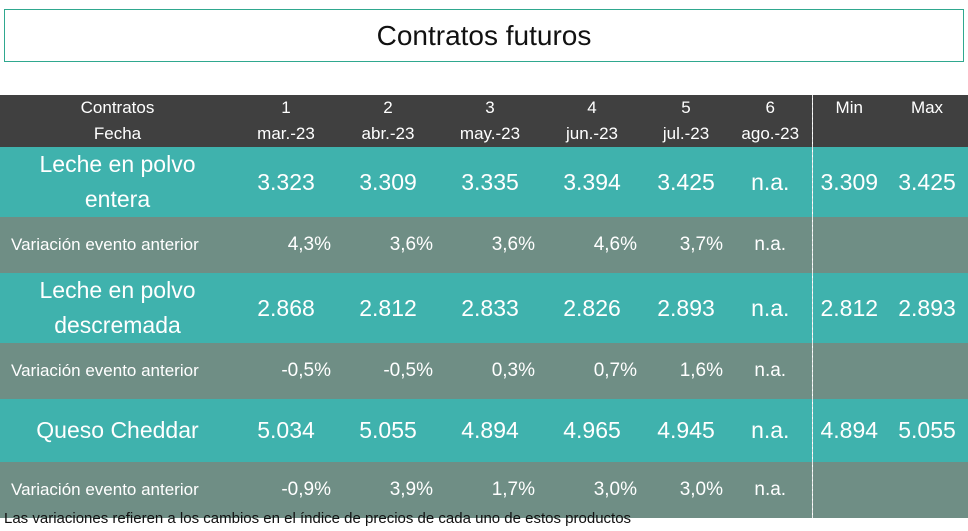 Image resolution: width=968 pixels, height=531 pixels. Describe the element at coordinates (848, 182) in the screenshot. I see `min-cell: 3.309` at that location.